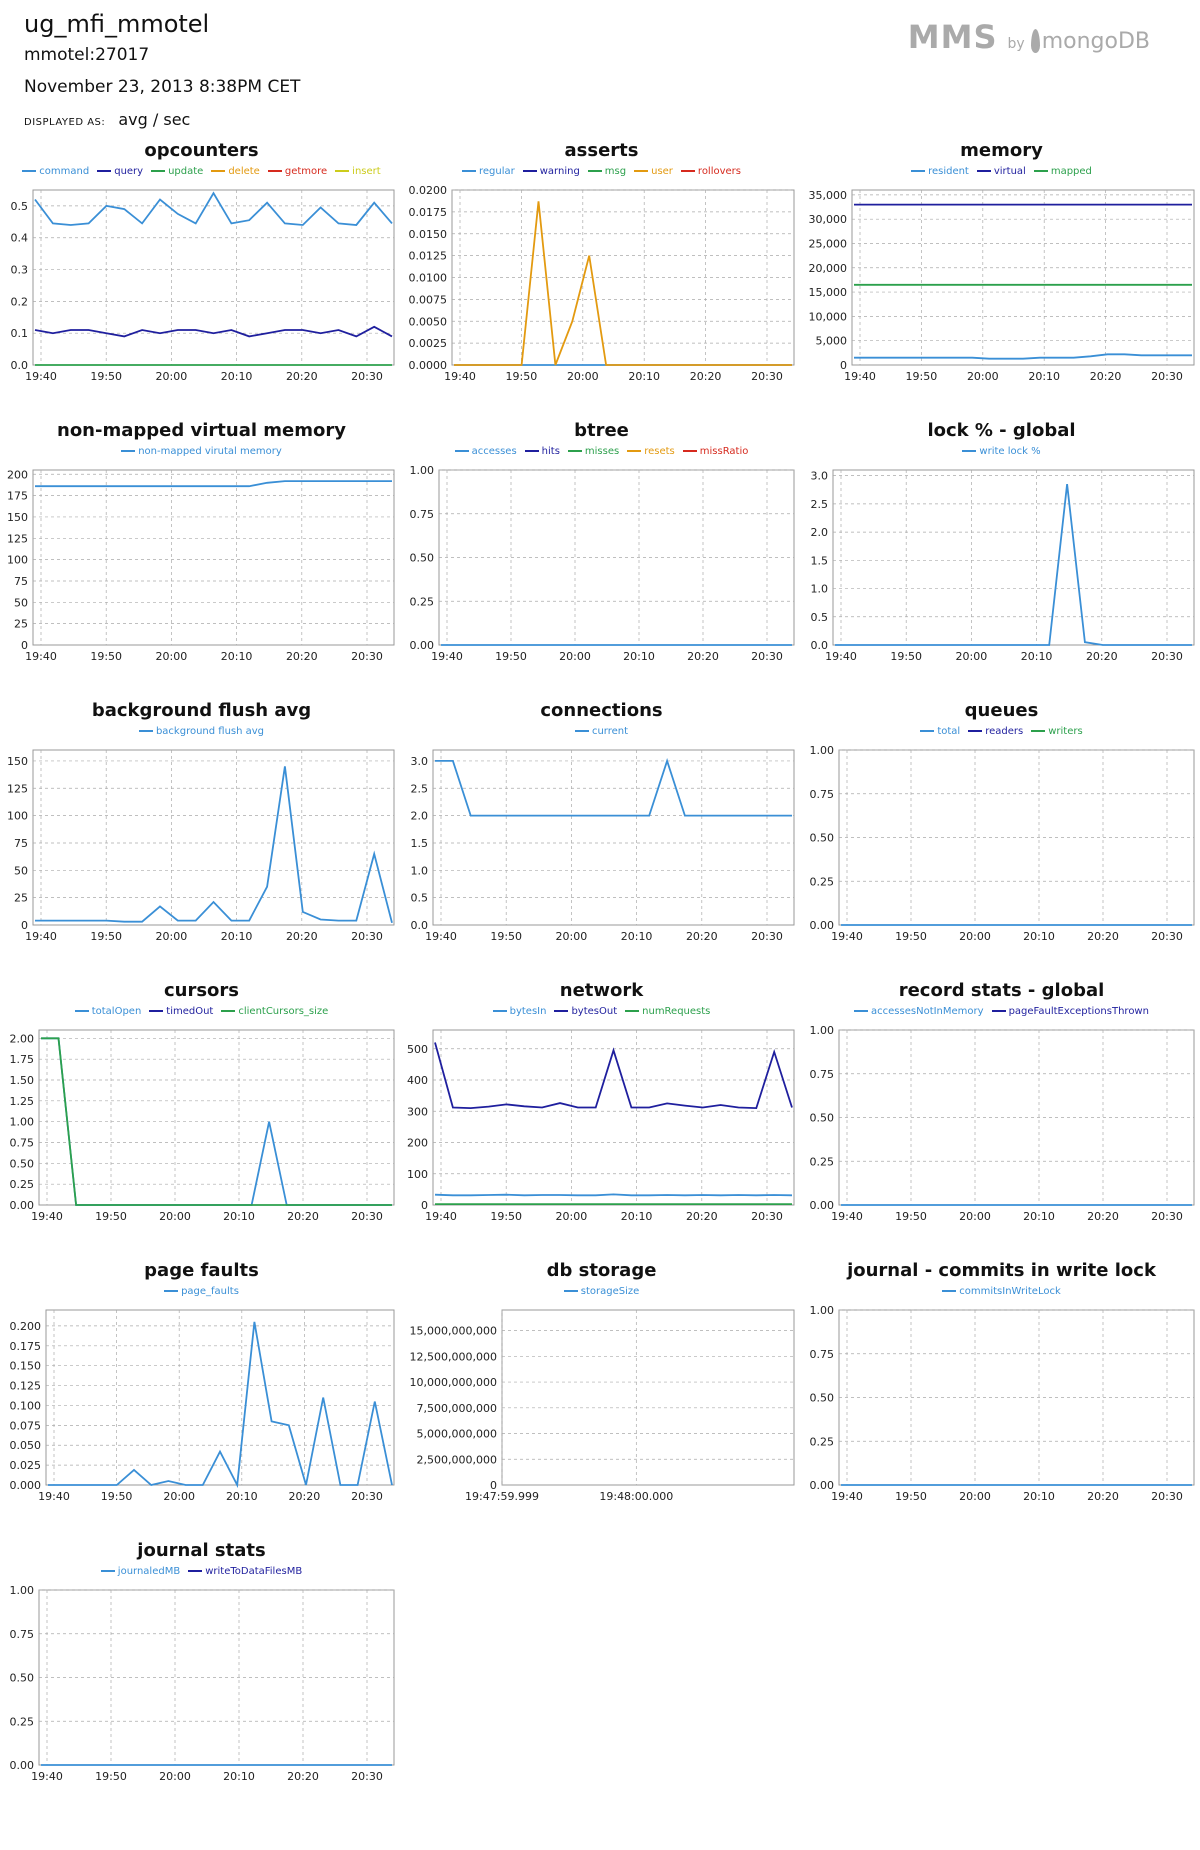  I want to click on legend-item: journaledMB, so click(140, 1571).